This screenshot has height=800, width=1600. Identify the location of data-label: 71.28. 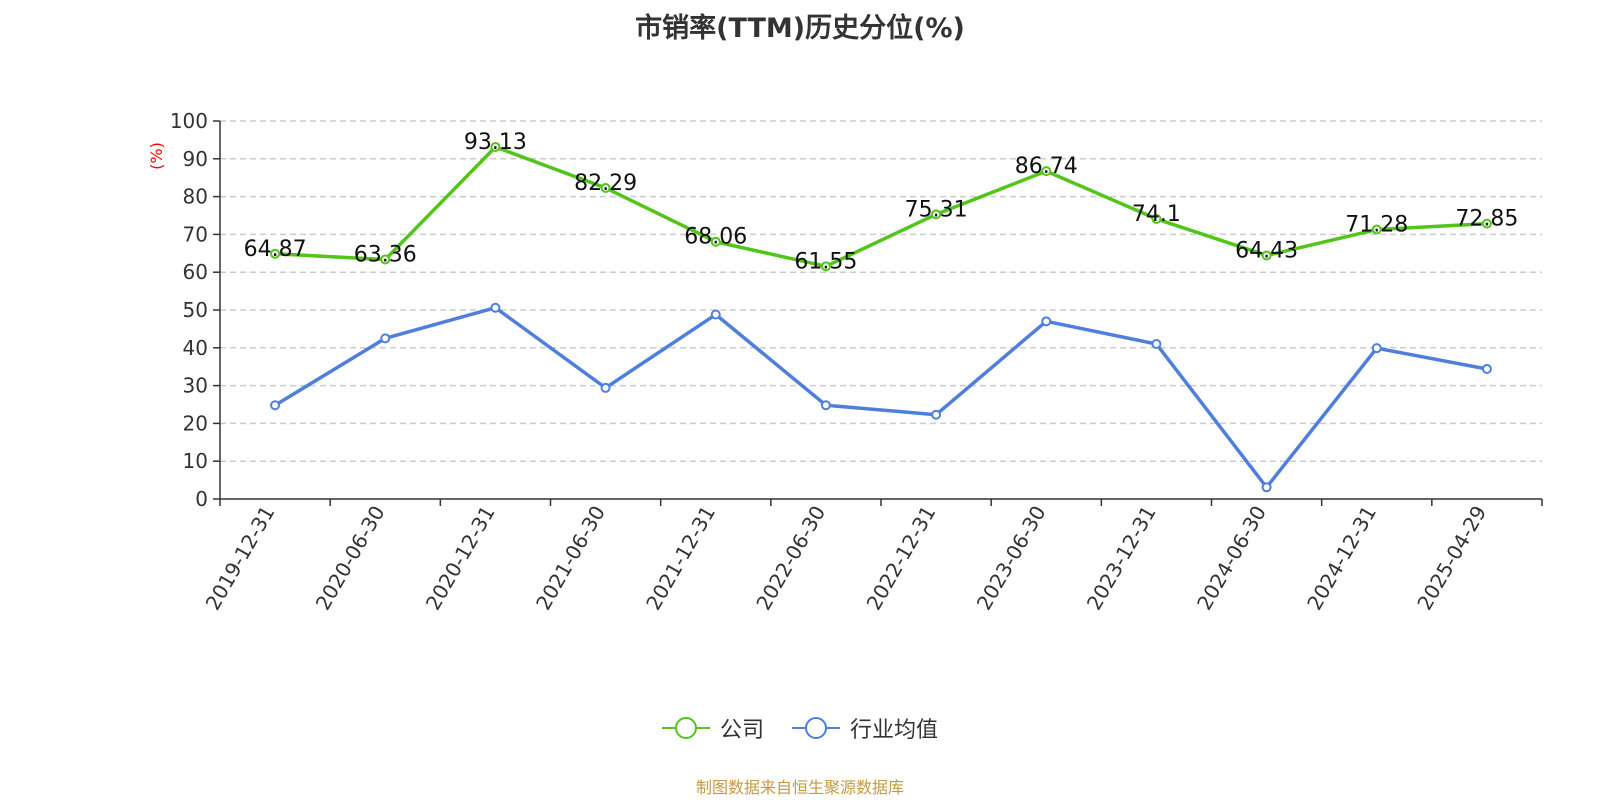
(1376, 225).